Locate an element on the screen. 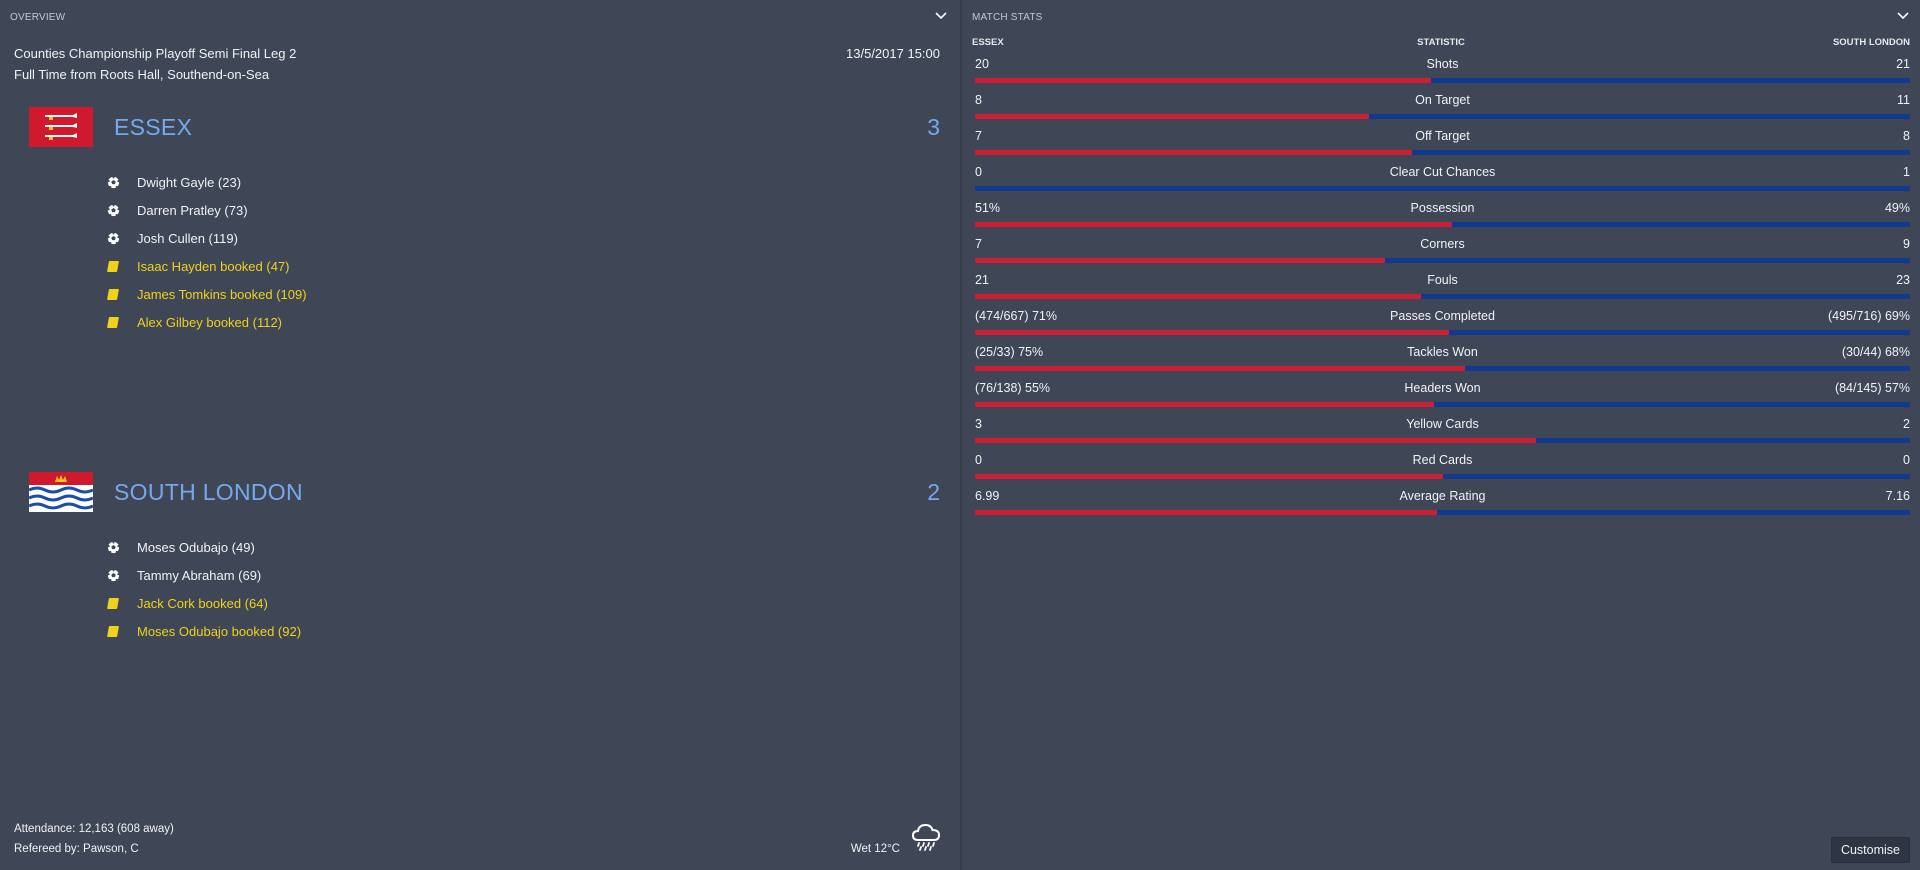 The image size is (1920, 870). event-text: Alex Gilbey booked (112) is located at coordinates (210, 322).